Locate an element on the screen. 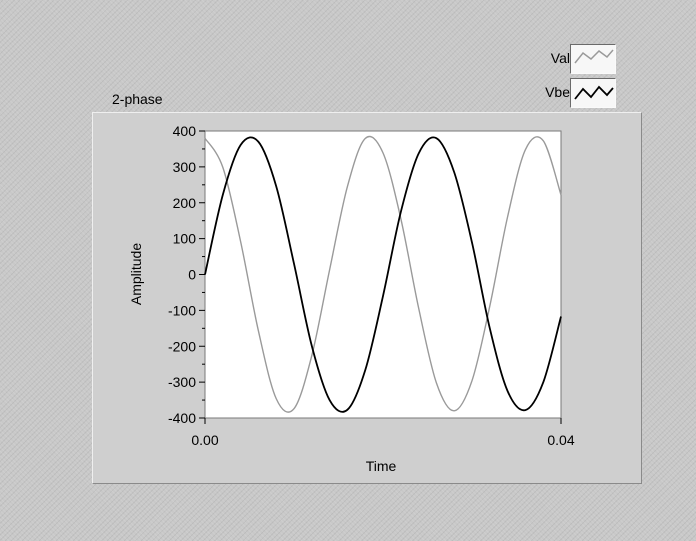 The height and width of the screenshot is (541, 696). y-tick-label: 0 is located at coordinates (192, 275).